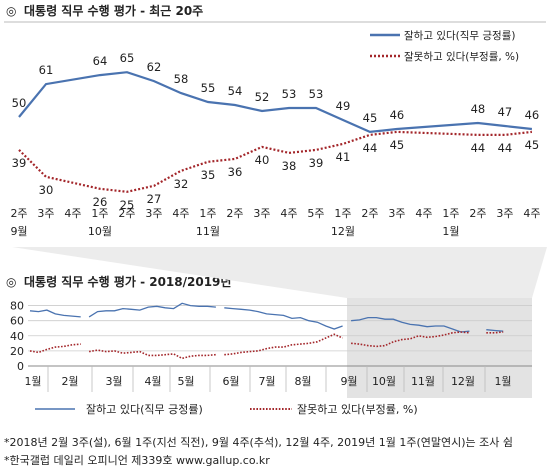 The width and height of the screenshot is (550, 472). What do you see at coordinates (289, 166) in the screenshot?
I see `chart1-negative-data-label: 38` at bounding box center [289, 166].